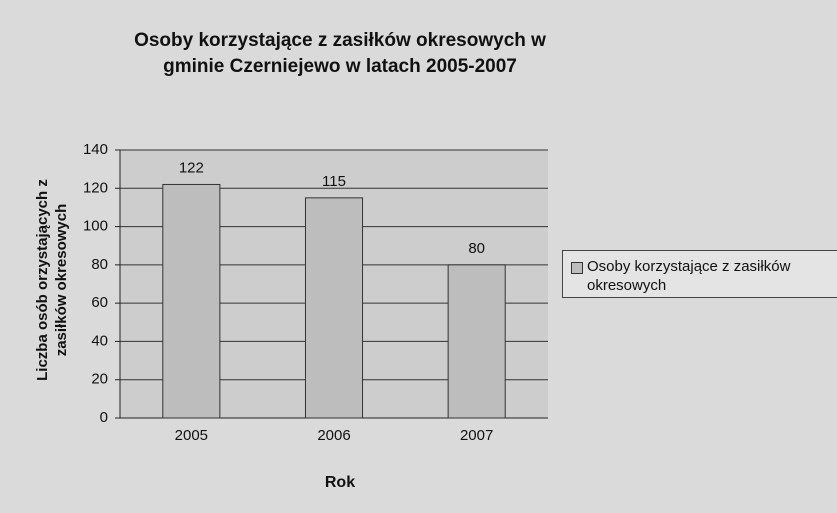 This screenshot has width=837, height=513. What do you see at coordinates (99, 302) in the screenshot?
I see `y-tick-label: 60` at bounding box center [99, 302].